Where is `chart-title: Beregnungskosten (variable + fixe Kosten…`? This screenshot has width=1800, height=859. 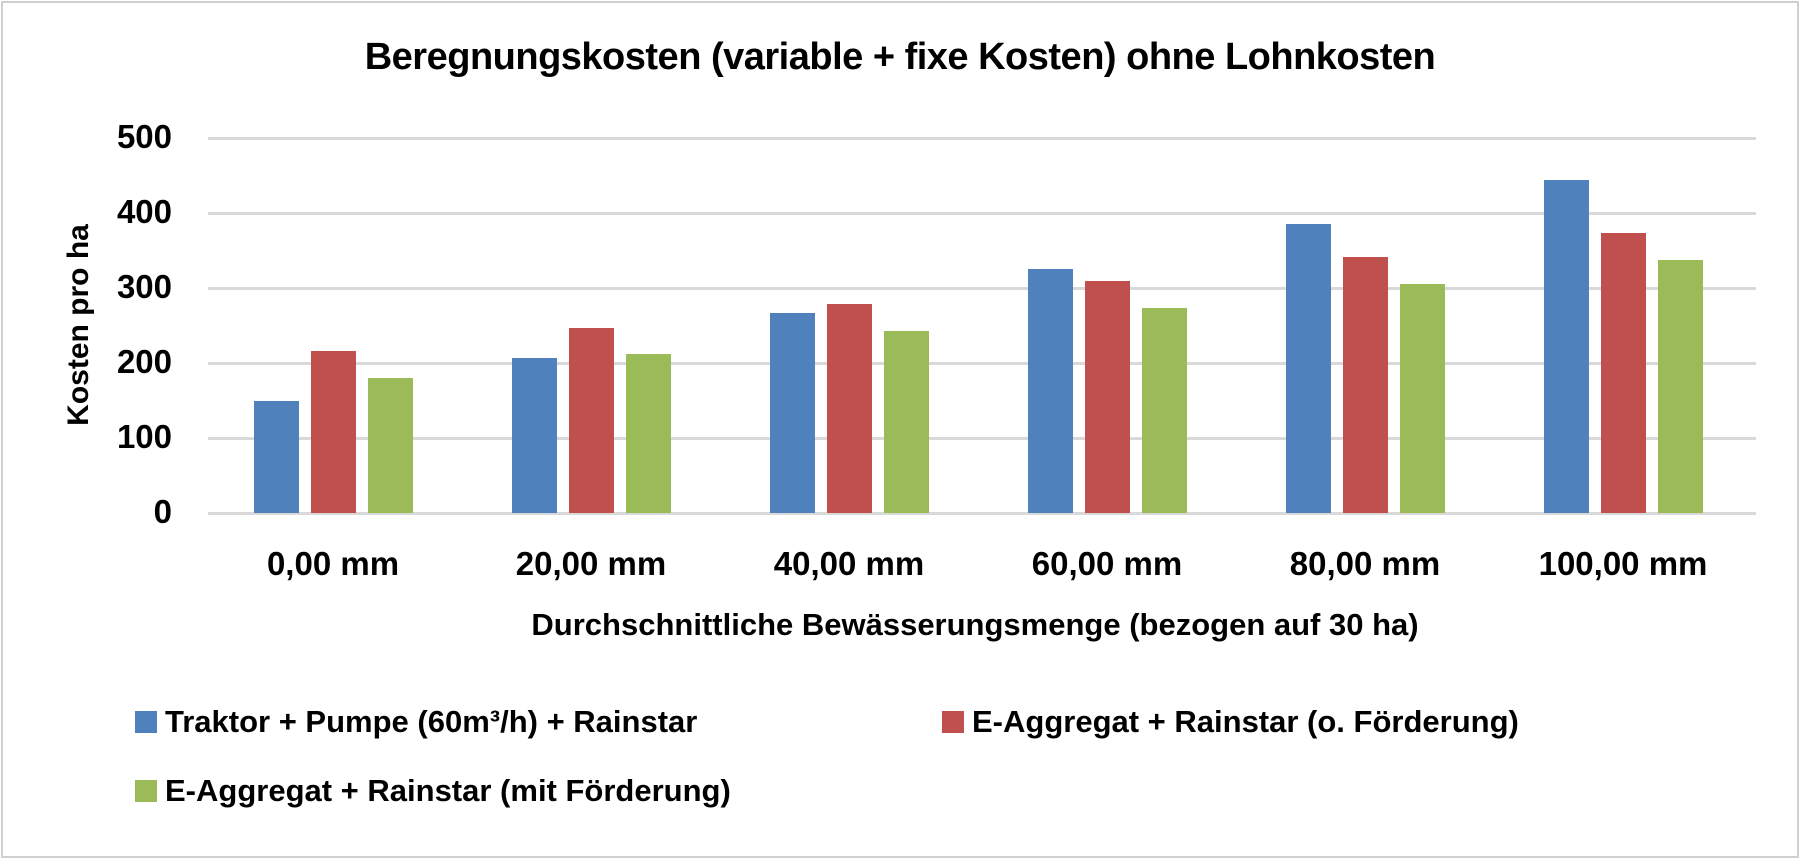 chart-title: Beregnungskosten (variable + fixe Kosten… is located at coordinates (900, 57).